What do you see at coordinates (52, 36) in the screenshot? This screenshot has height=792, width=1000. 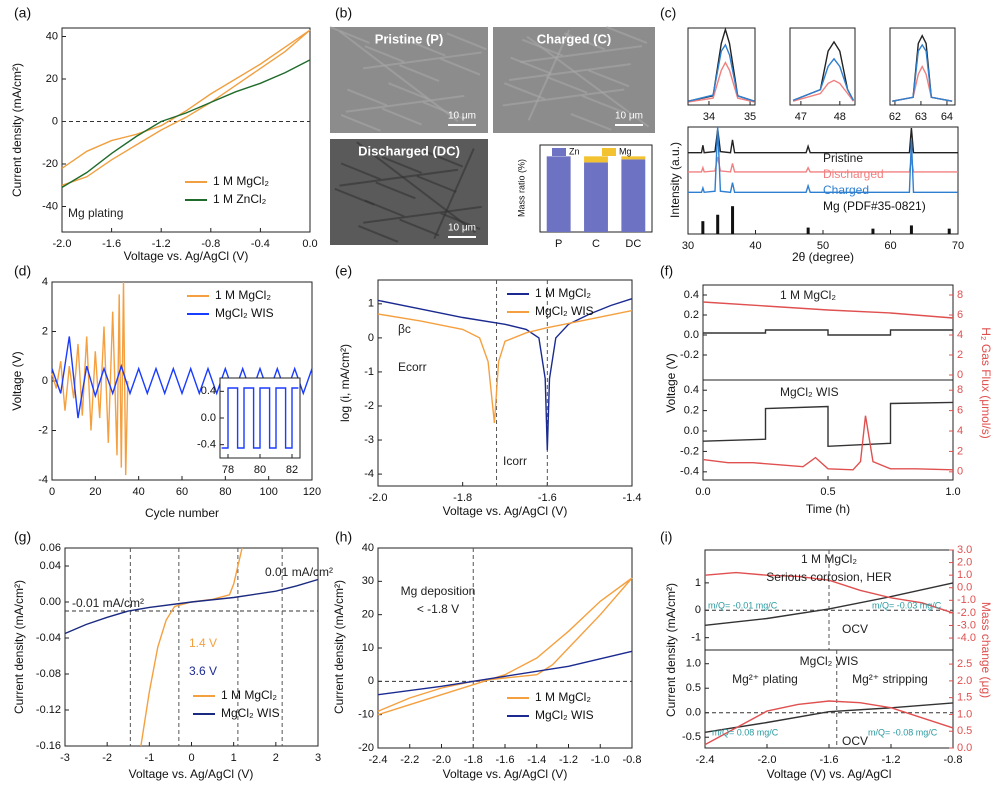 I see `y-tick-label: 40` at bounding box center [52, 36].